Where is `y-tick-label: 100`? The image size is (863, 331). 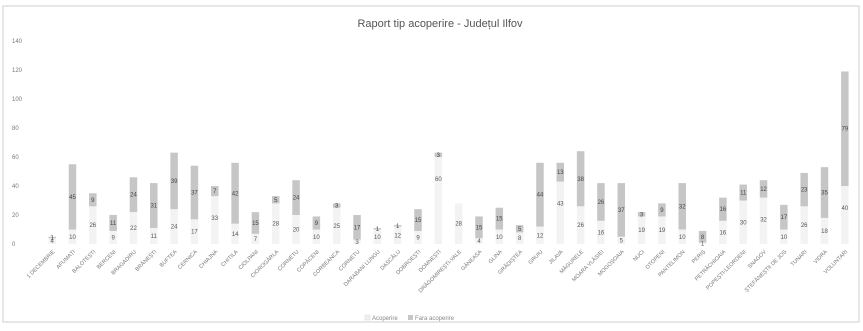
y-tick-label: 100 is located at coordinates (17, 100).